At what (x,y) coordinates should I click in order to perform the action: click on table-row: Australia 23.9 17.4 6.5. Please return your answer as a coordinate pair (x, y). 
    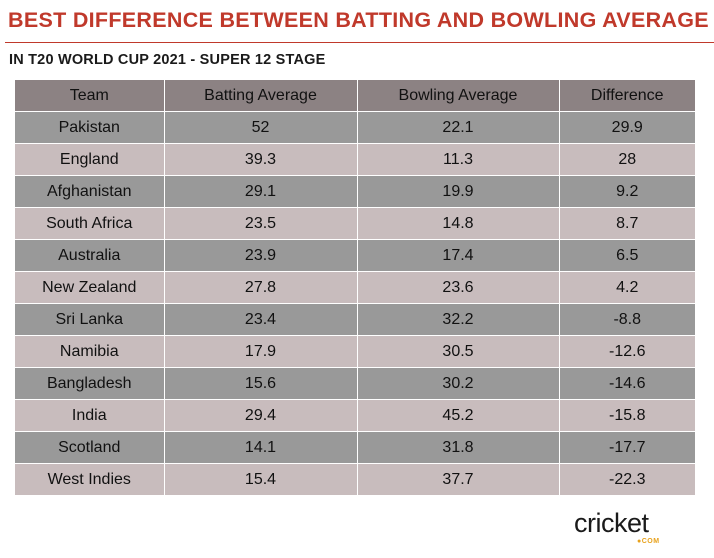
    Looking at the image, I should click on (355, 255).